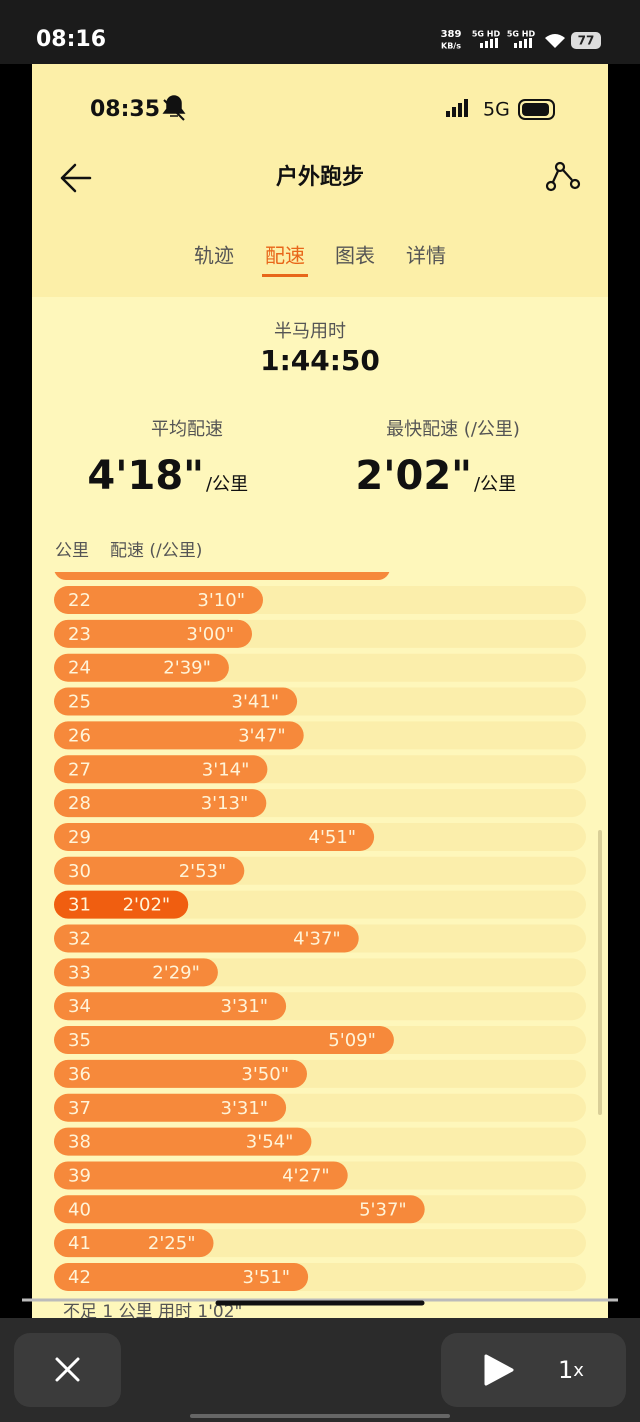 The height and width of the screenshot is (1422, 640). Describe the element at coordinates (76, 178) in the screenshot. I see `back-button` at that location.